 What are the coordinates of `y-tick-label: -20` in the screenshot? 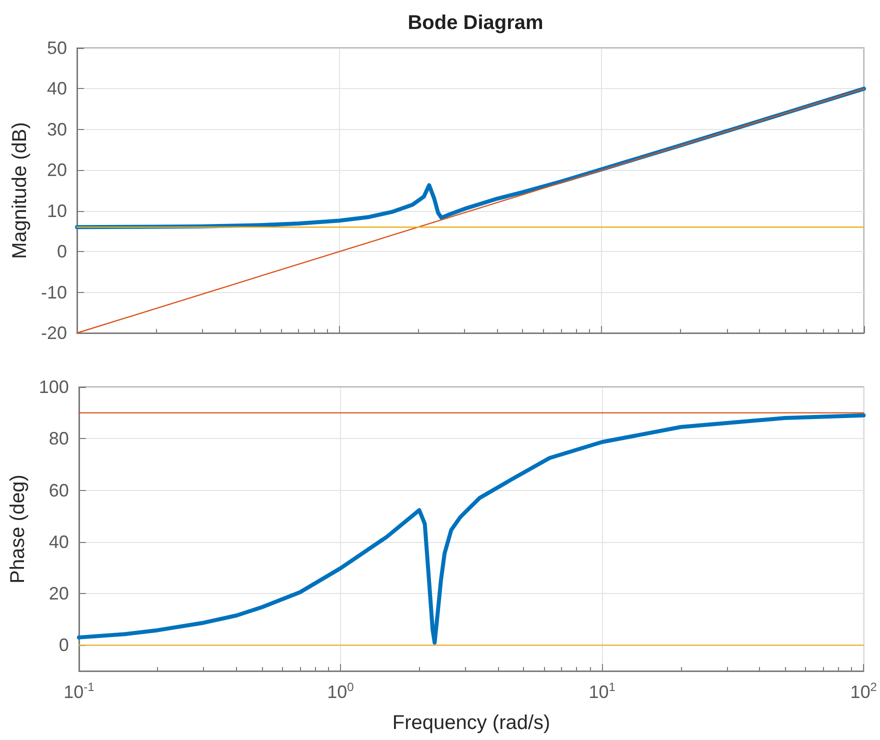 It's located at (53, 333).